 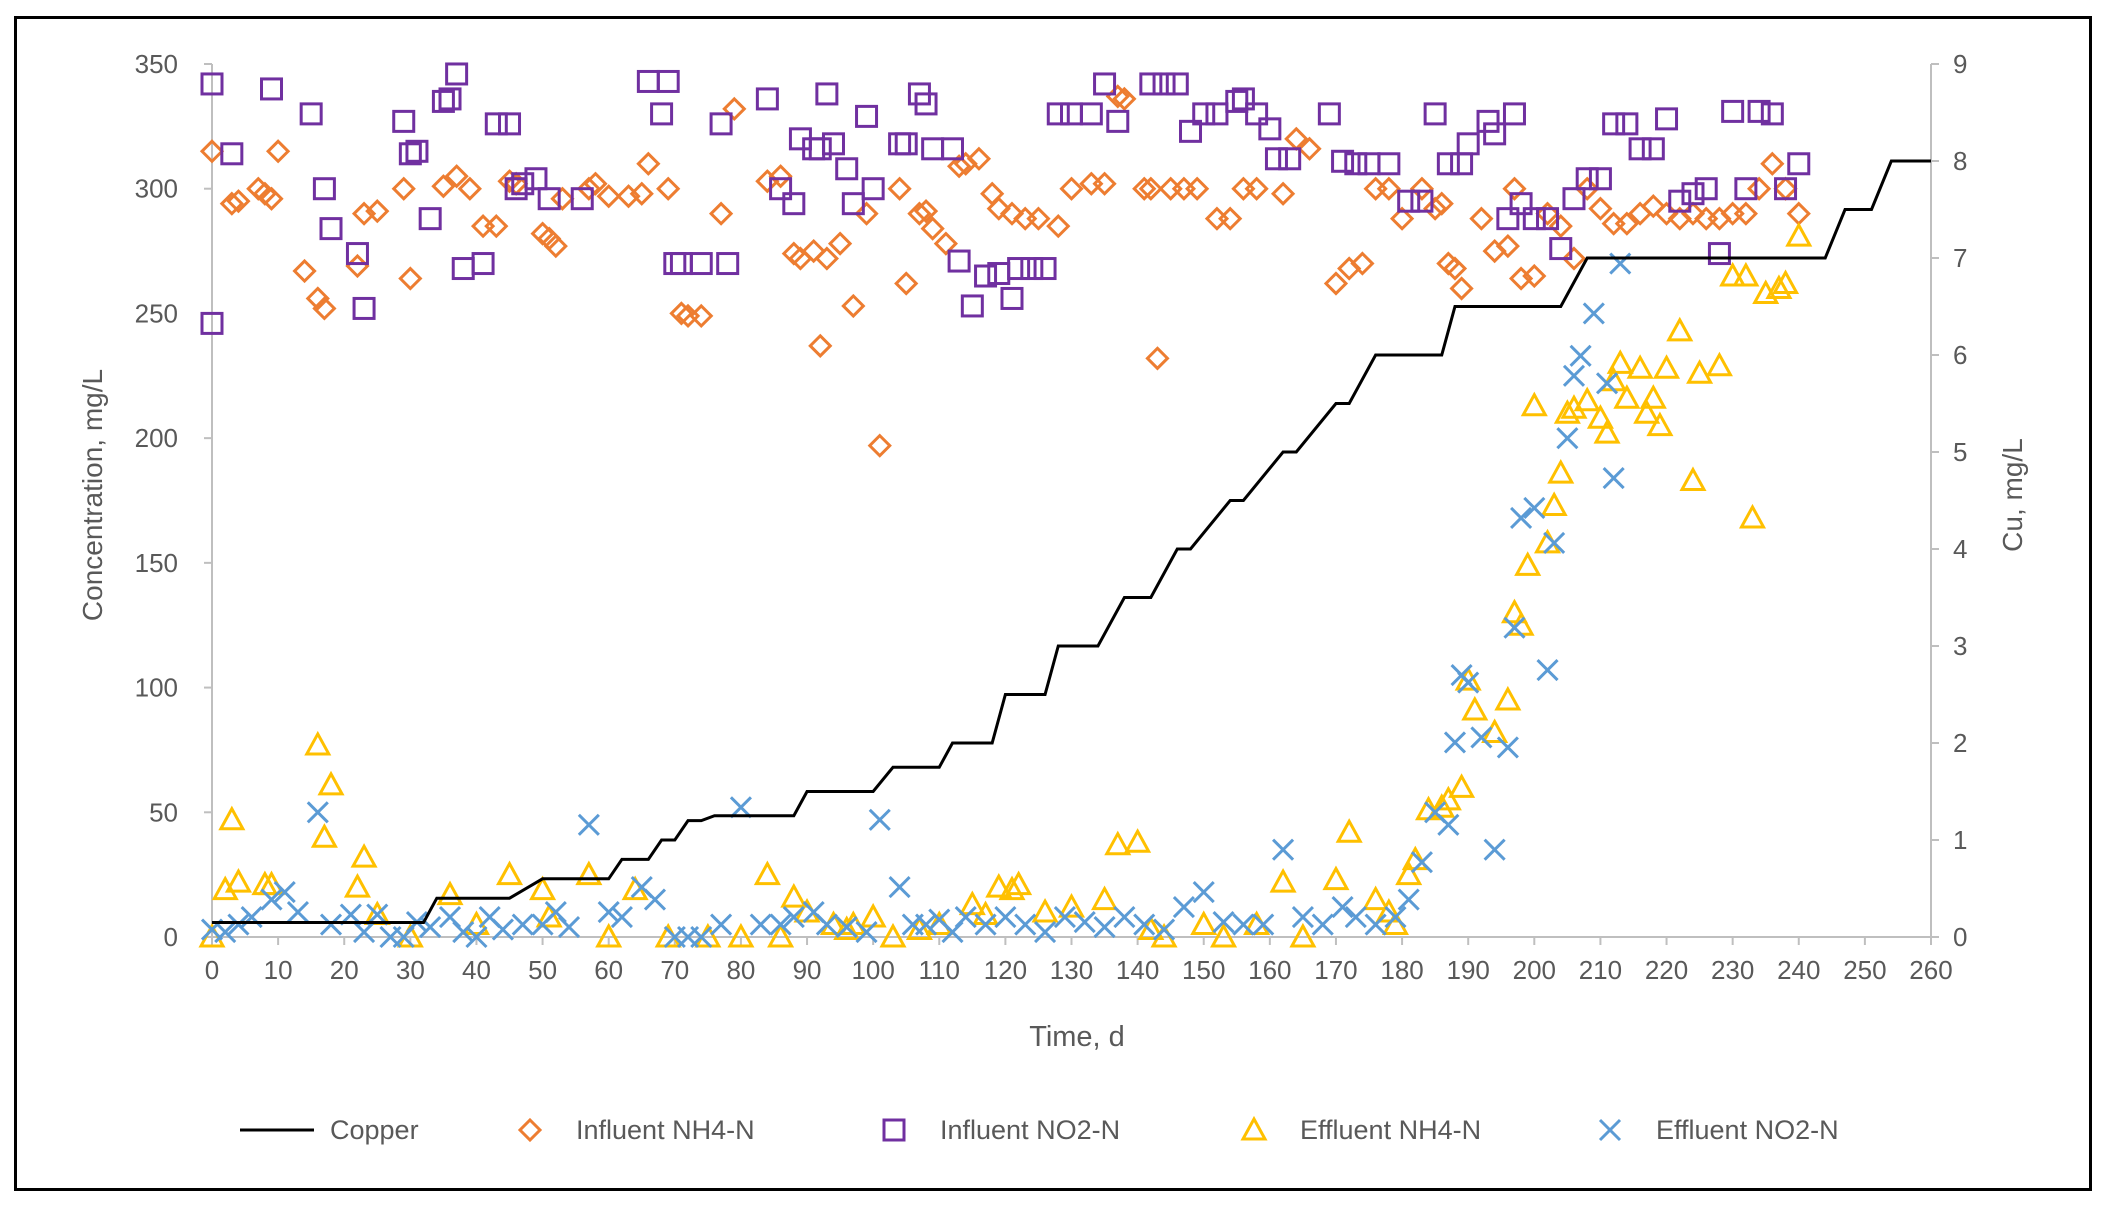 What do you see at coordinates (1005, 970) in the screenshot?
I see `x-tick-label: 120` at bounding box center [1005, 970].